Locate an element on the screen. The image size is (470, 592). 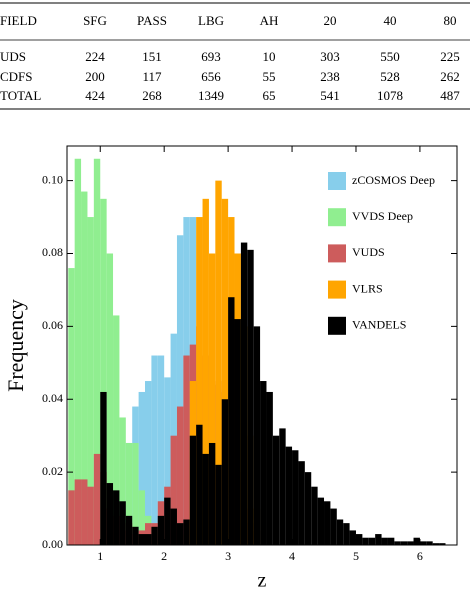
y-tick-label: 0.04 is located at coordinates (52, 398).